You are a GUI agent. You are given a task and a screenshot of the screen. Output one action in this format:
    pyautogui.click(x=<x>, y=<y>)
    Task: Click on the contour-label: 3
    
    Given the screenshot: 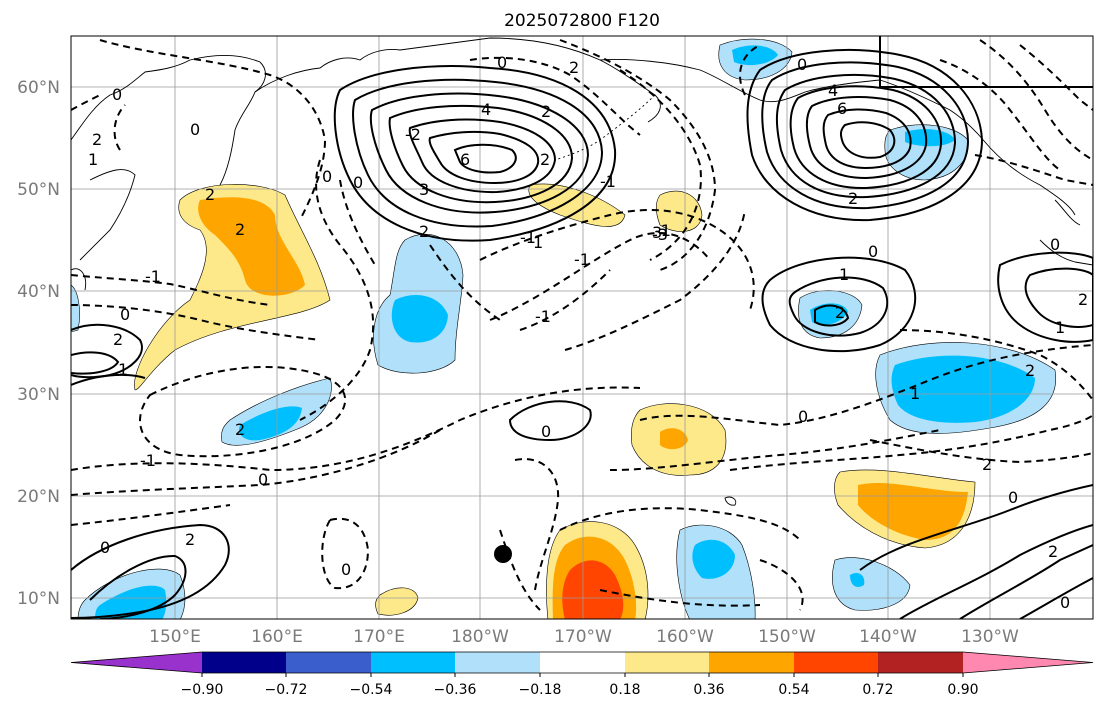 What is the action you would take?
    pyautogui.click(x=657, y=232)
    